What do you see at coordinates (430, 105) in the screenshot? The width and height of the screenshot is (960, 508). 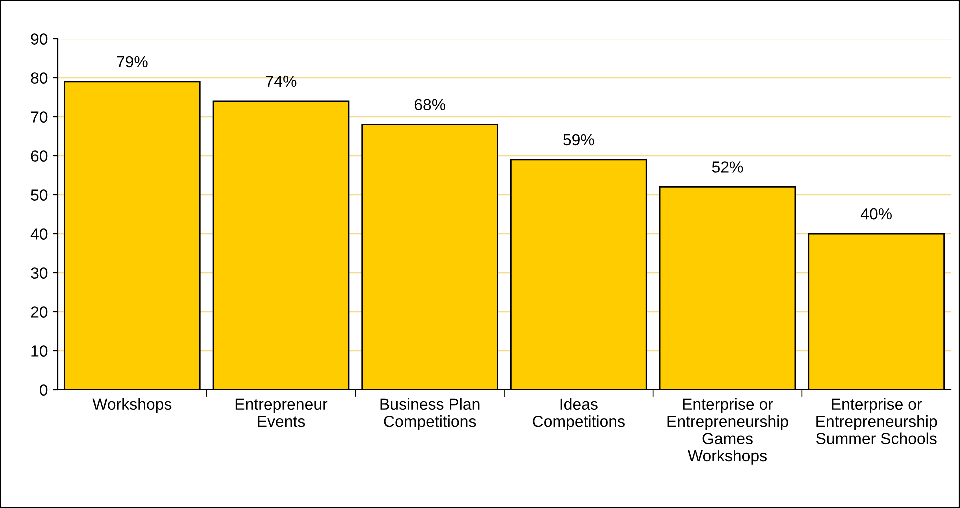 I see `data-label: 68%` at bounding box center [430, 105].